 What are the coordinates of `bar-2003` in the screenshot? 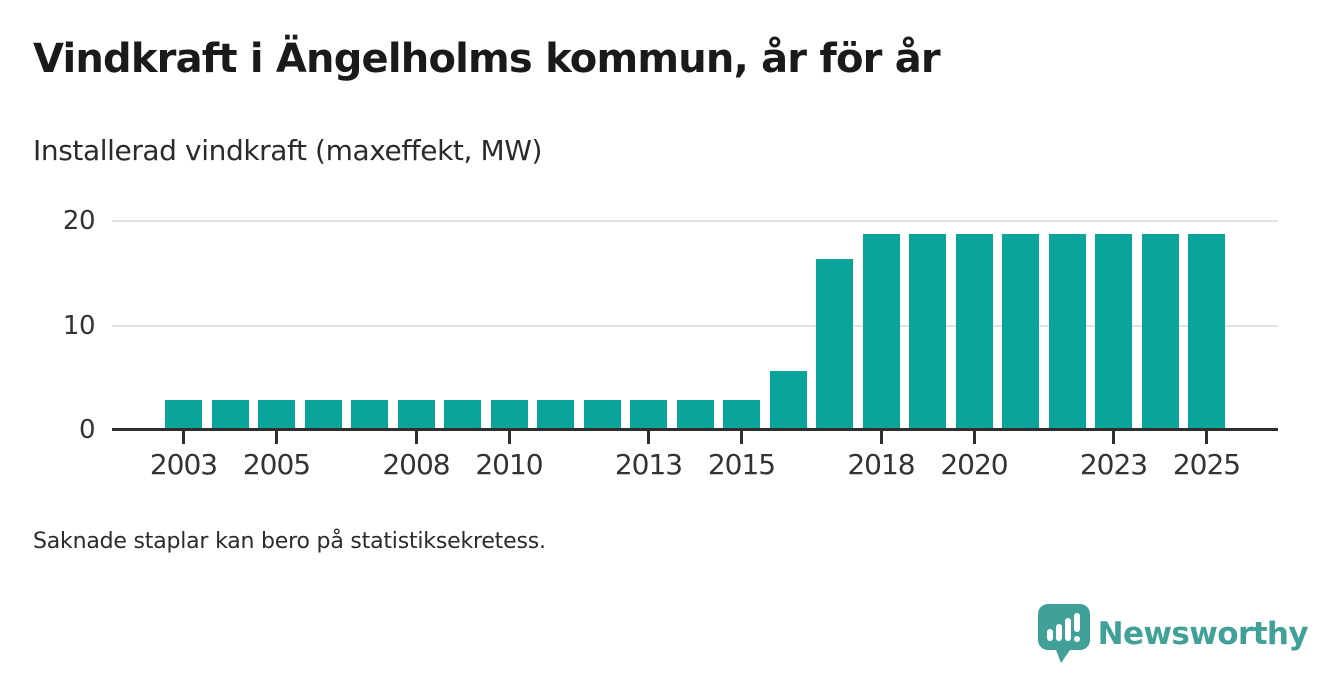 It's located at (183, 415).